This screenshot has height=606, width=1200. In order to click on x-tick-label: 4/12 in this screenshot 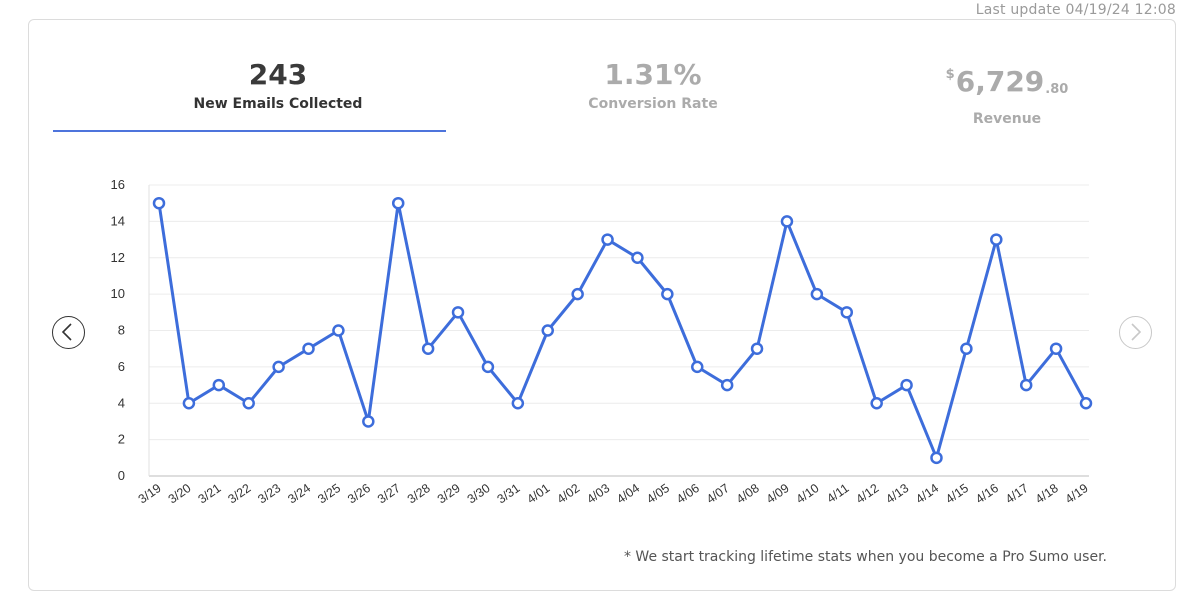, I will do `click(867, 493)`.